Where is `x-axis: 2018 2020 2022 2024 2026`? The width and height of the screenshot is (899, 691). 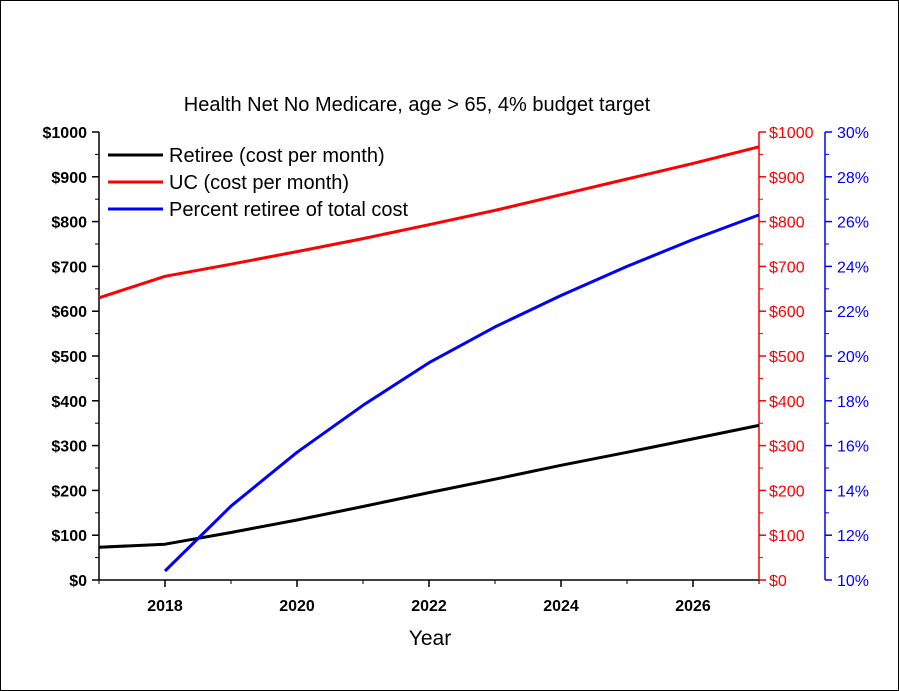
x-axis: 2018 2020 2022 2024 2026 is located at coordinates (429, 597).